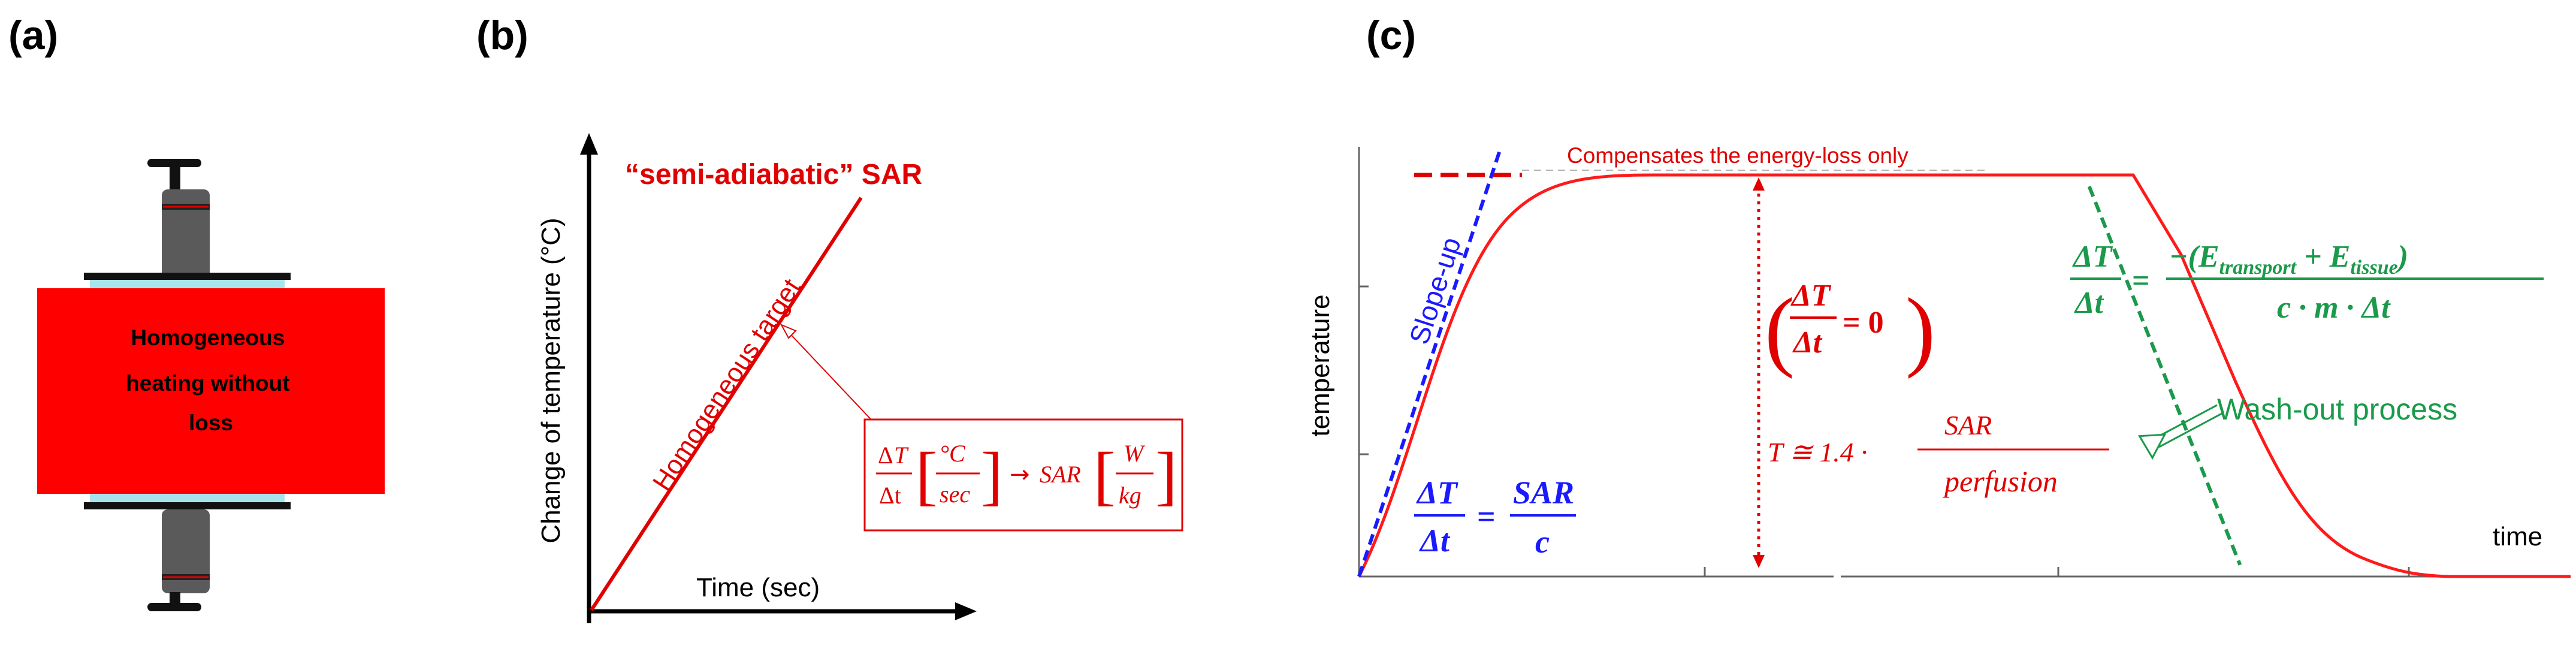 The height and width of the screenshot is (667, 2576). What do you see at coordinates (186, 234) in the screenshot?
I see `top-spring` at bounding box center [186, 234].